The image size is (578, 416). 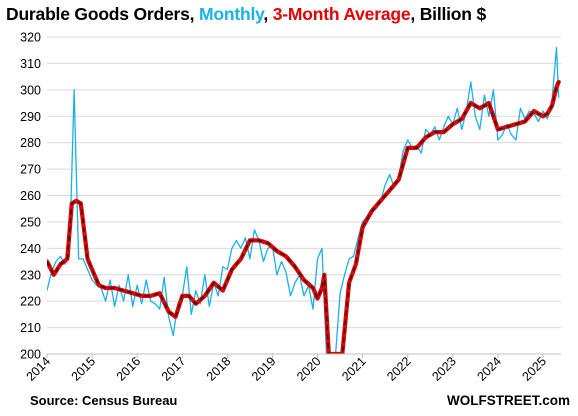 I want to click on y-tick-label: 250, so click(x=30, y=222).